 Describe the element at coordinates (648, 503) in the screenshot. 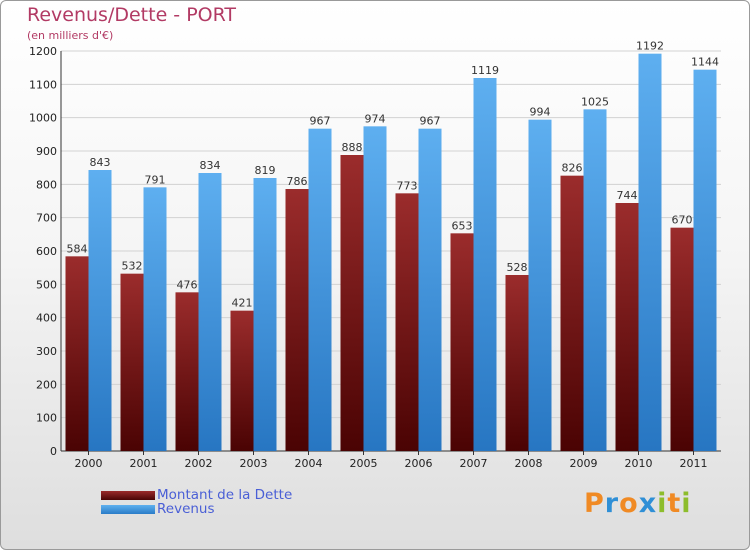

I see `logo-letter: x` at that location.